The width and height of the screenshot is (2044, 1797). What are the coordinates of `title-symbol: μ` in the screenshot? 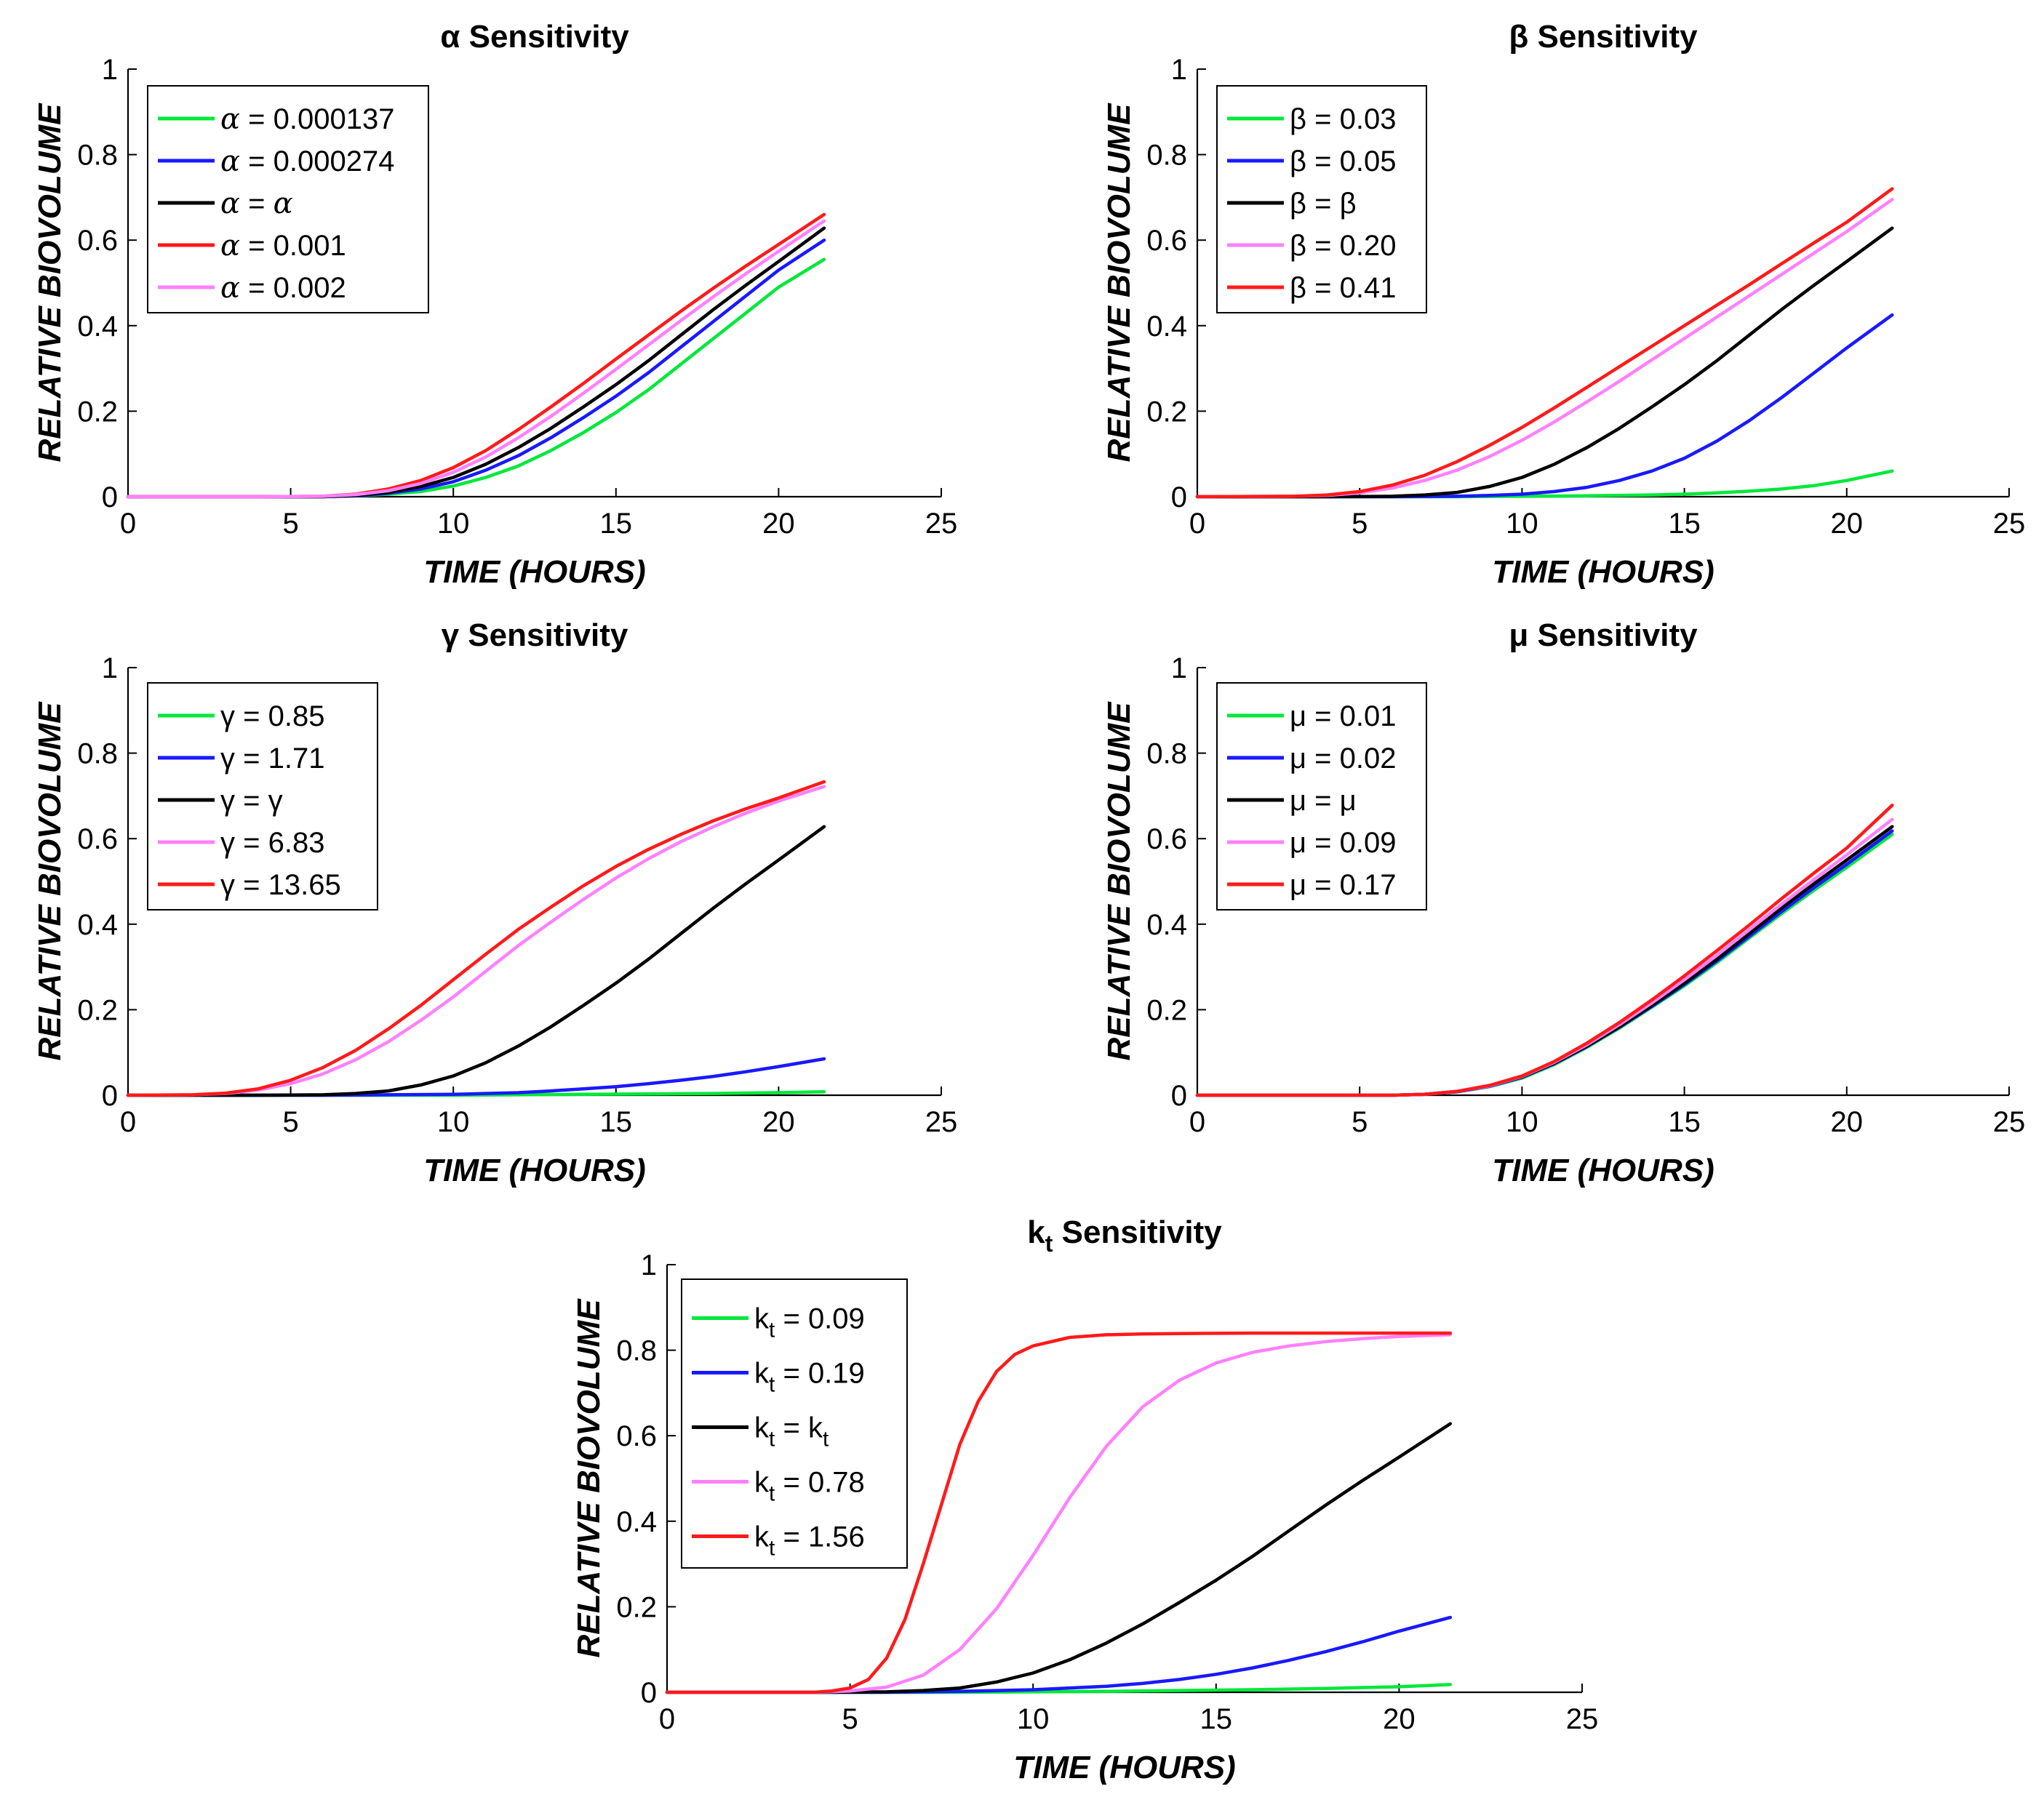 It's located at (1518, 635).